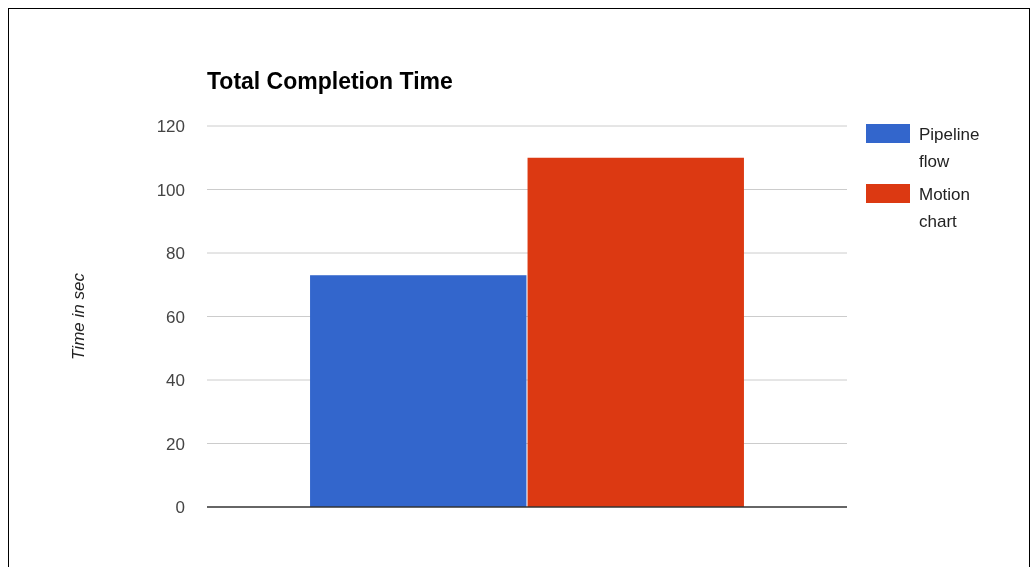  I want to click on y-tick-label: 40, so click(175, 380).